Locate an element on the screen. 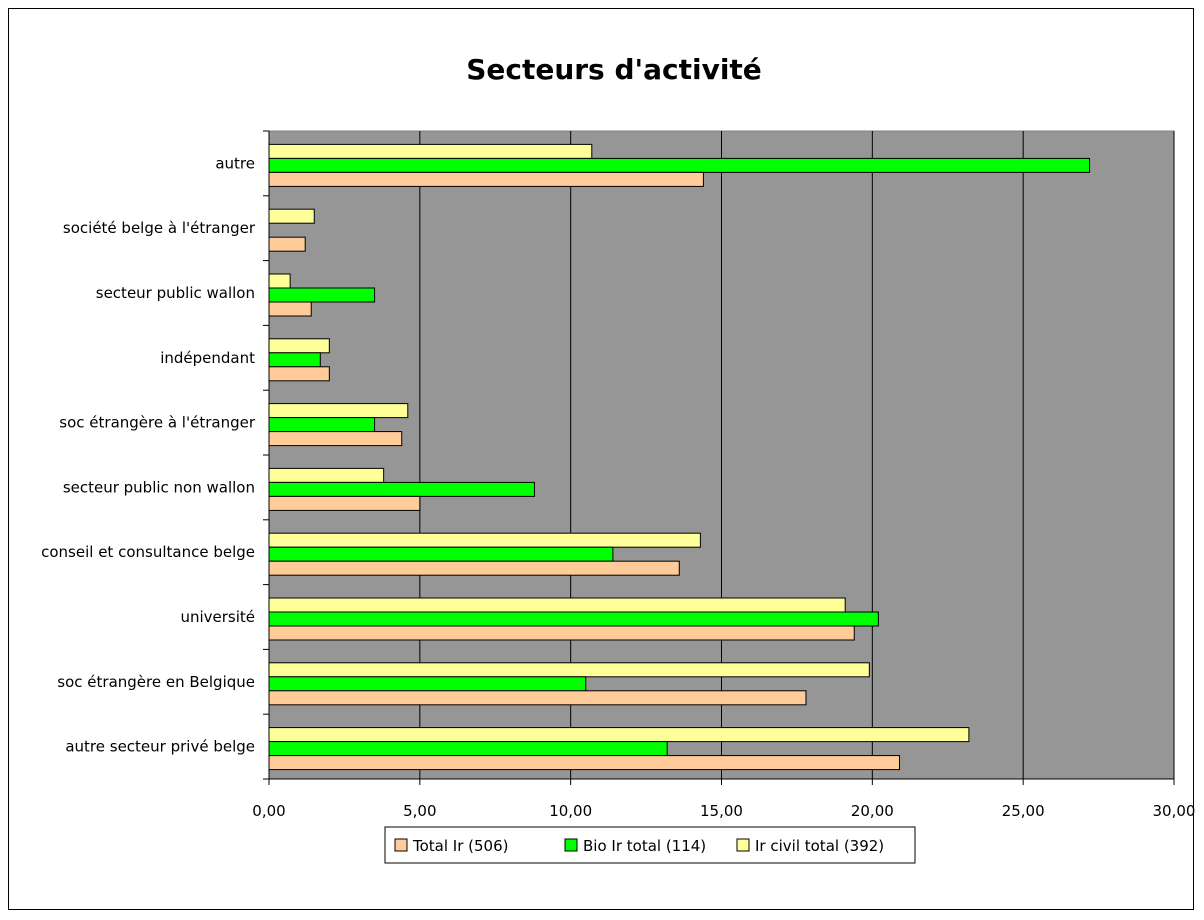 This screenshot has width=1204, height=920. legend-box is located at coordinates (650, 845).